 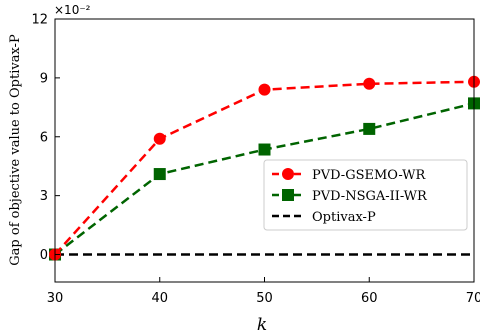 What do you see at coordinates (369, 298) in the screenshot?
I see `x-tick-label: 60` at bounding box center [369, 298].